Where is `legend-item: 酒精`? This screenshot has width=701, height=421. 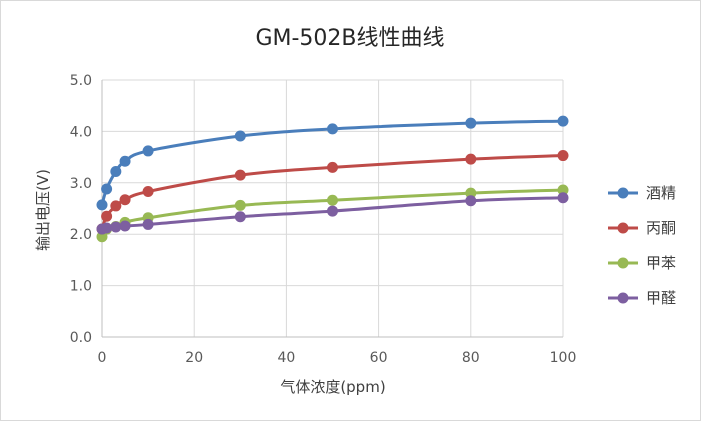 legend-item: 酒精 is located at coordinates (642, 193).